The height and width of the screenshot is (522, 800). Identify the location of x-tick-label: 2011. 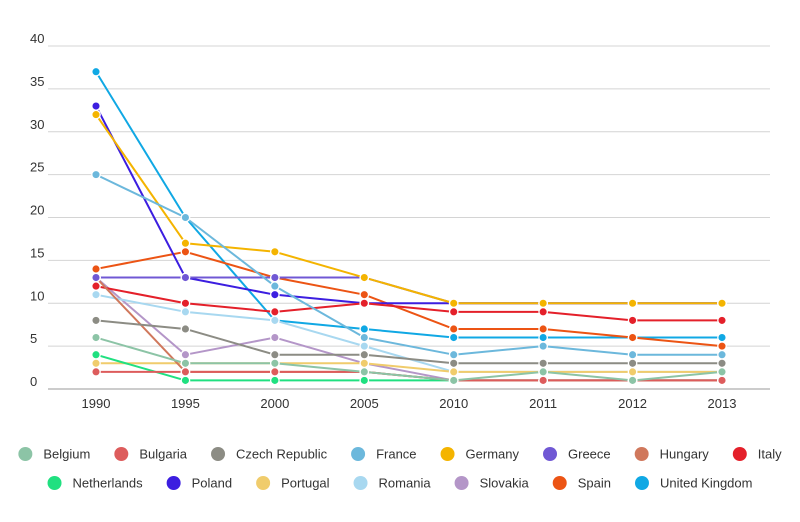
(543, 403).